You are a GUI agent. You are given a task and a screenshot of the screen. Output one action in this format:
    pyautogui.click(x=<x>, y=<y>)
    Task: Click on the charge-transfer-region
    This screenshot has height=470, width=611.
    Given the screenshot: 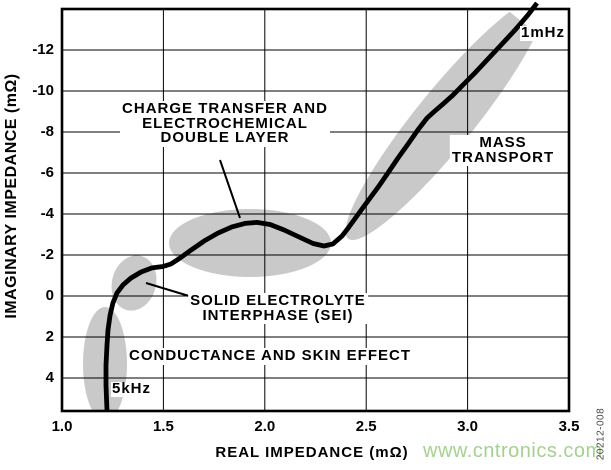 What is the action you would take?
    pyautogui.click(x=250, y=243)
    